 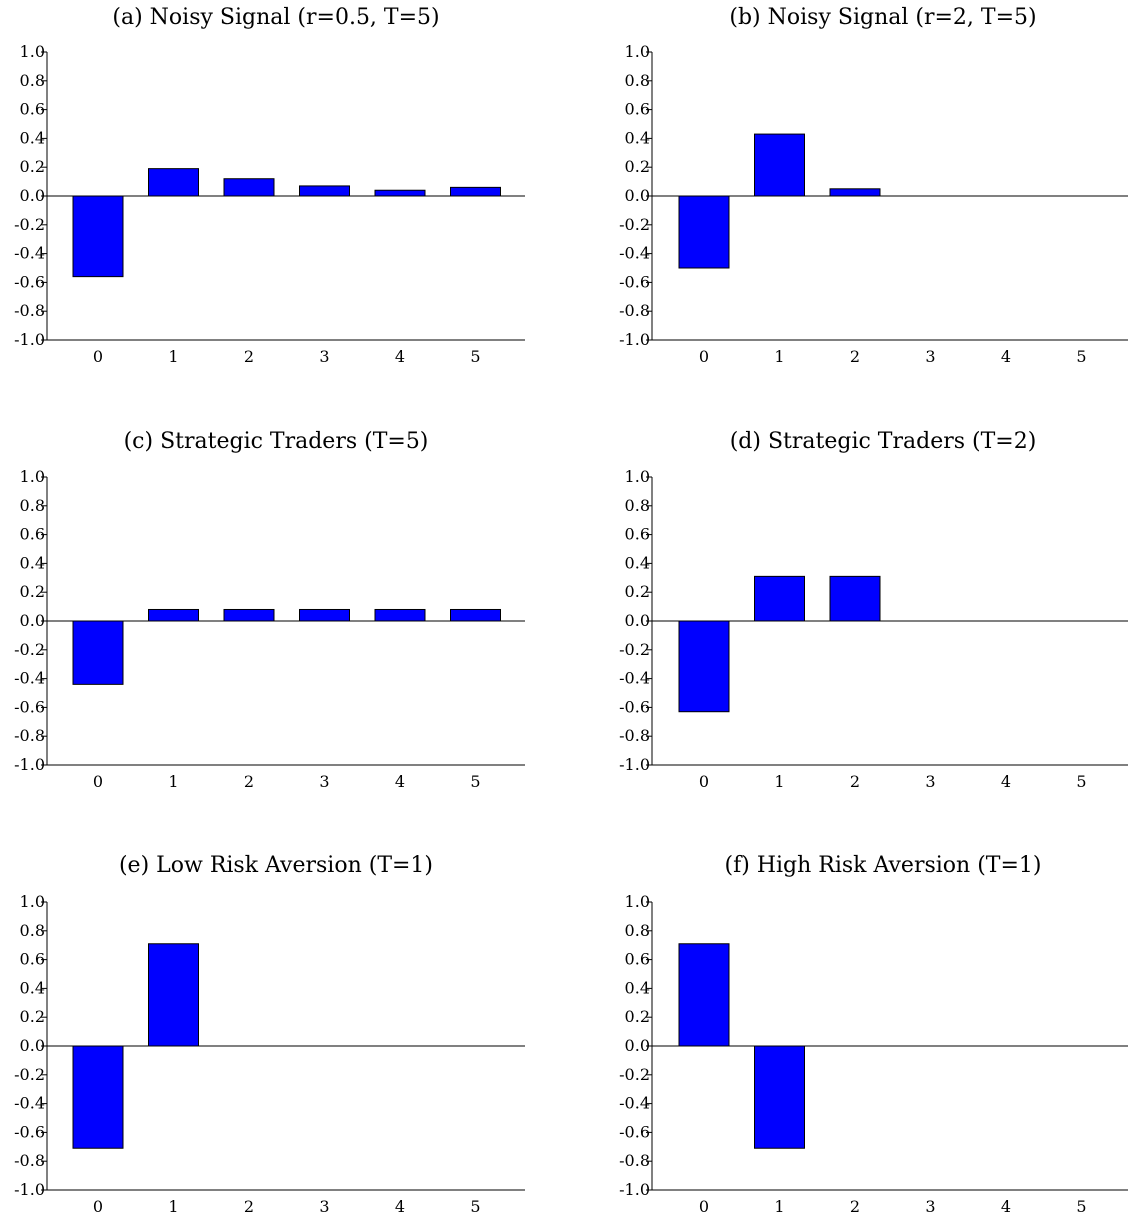 What do you see at coordinates (882, 17) in the screenshot?
I see `chart-title: (b) Noisy Signal (r=2, T=5)` at bounding box center [882, 17].